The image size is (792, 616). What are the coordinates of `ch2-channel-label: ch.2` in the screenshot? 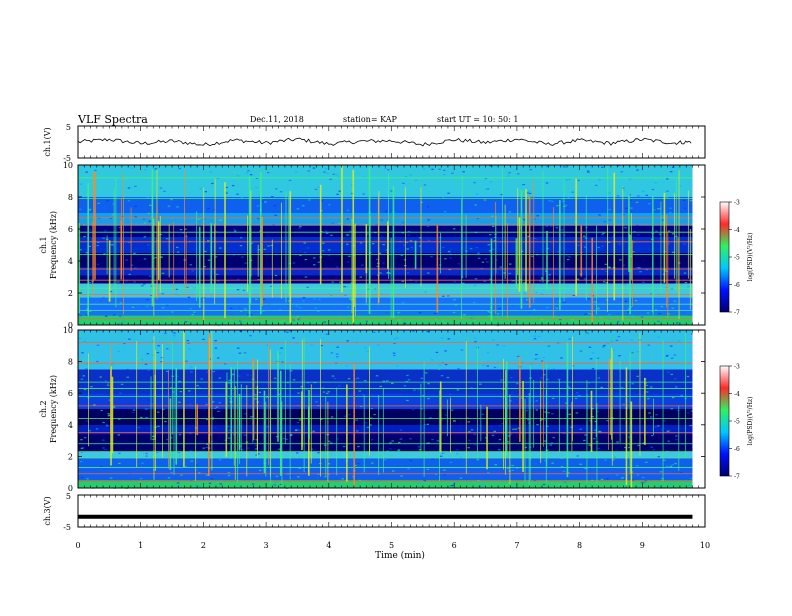 It's located at (43, 408).